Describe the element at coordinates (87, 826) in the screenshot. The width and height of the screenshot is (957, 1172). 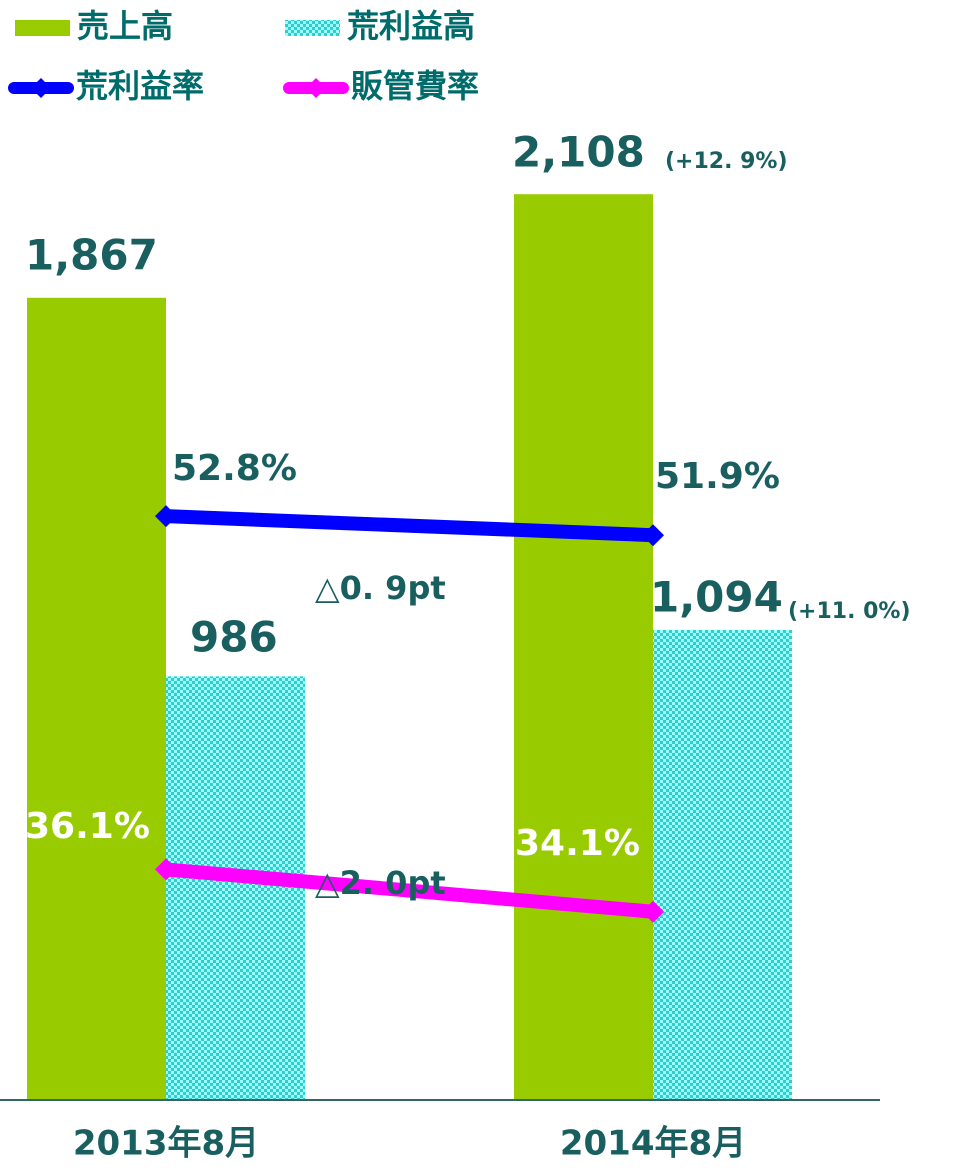
I see `data-label: 36.1%` at that location.